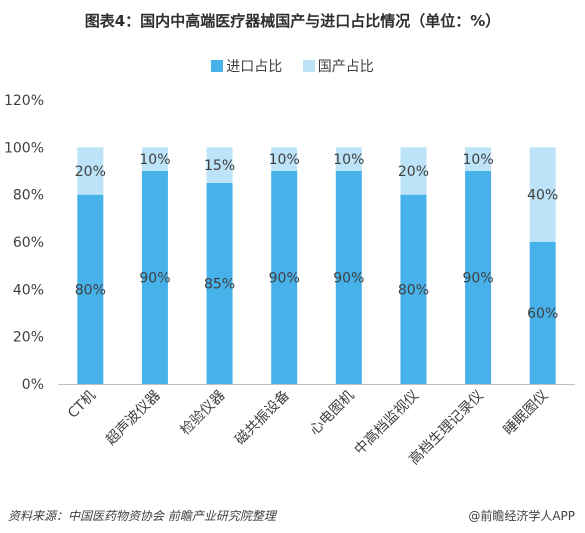  What do you see at coordinates (345, 67) in the screenshot?
I see `legend-label-domestic: 国产占比` at bounding box center [345, 67].